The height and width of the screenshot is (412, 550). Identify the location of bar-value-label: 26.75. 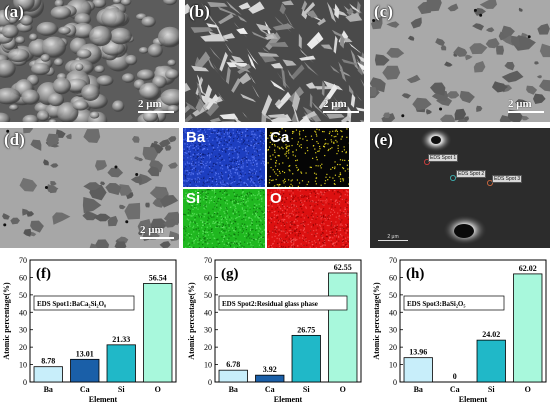
(306, 329).